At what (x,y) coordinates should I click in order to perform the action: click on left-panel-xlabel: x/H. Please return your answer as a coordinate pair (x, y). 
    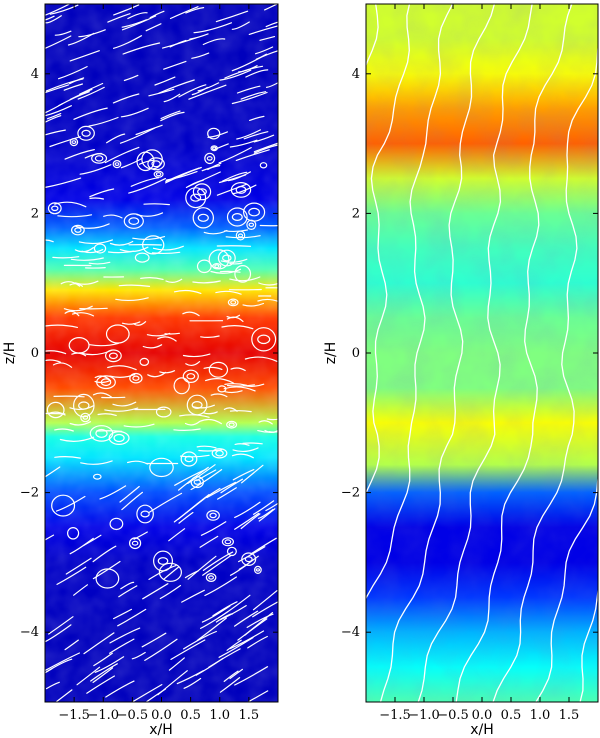
    Looking at the image, I should click on (161, 730).